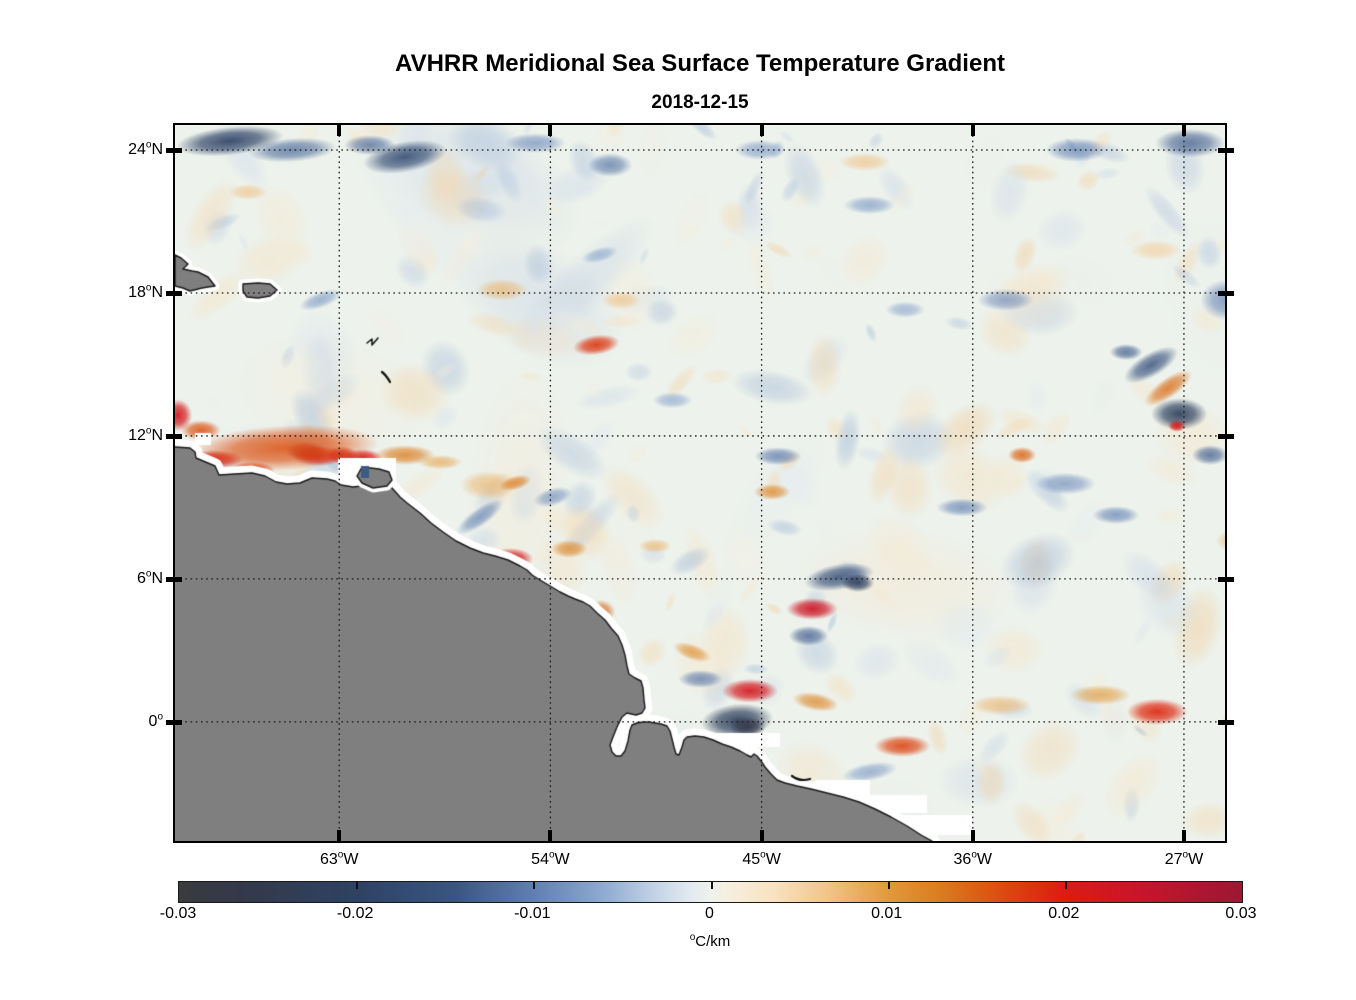  Describe the element at coordinates (761, 835) in the screenshot. I see `x-tick-bottom-45W` at that location.